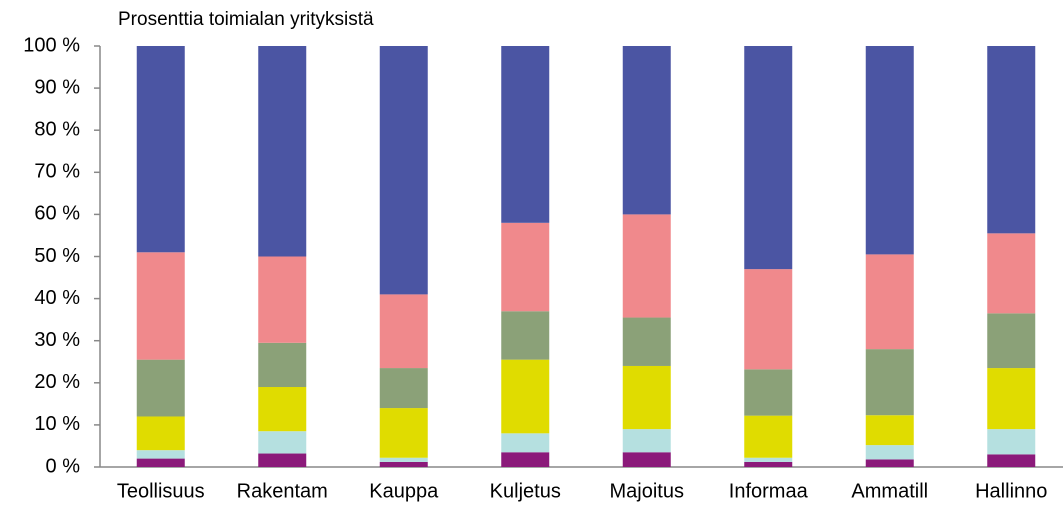 This screenshot has height=513, width=1063. I want to click on y-tick-label: 50 %, so click(57, 256).